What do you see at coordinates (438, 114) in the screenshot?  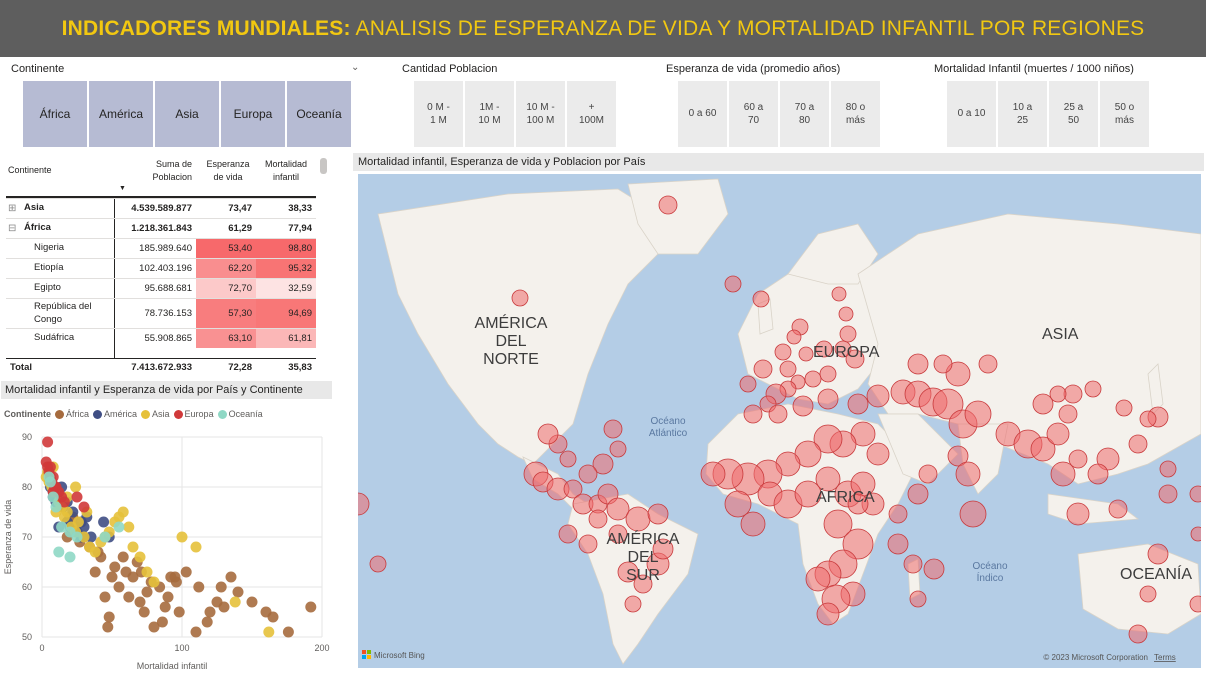 I see `poblacion-tile-0: 0 M -1 M` at bounding box center [438, 114].